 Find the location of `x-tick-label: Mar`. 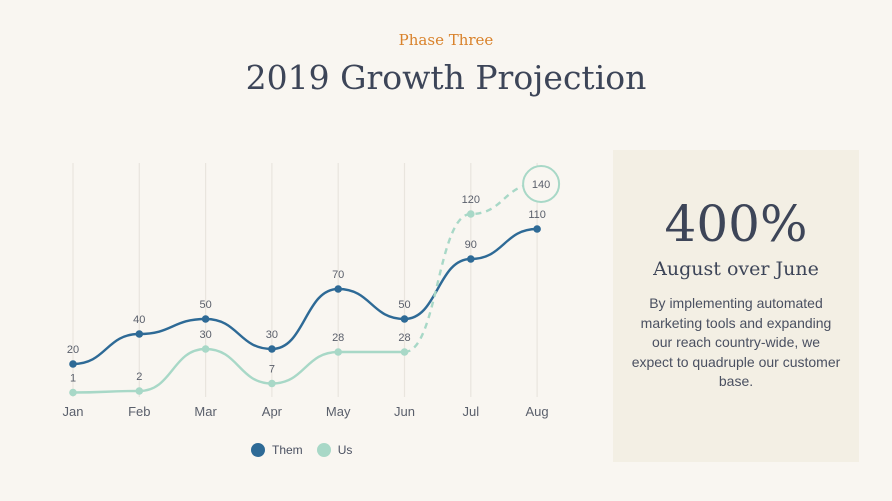

x-tick-label: Mar is located at coordinates (205, 411).